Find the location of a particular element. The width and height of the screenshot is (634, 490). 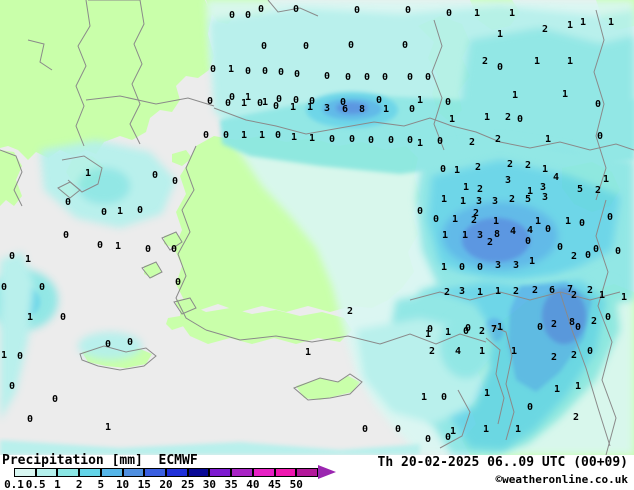

scale-tick-20: 20 is located at coordinates (166, 484).